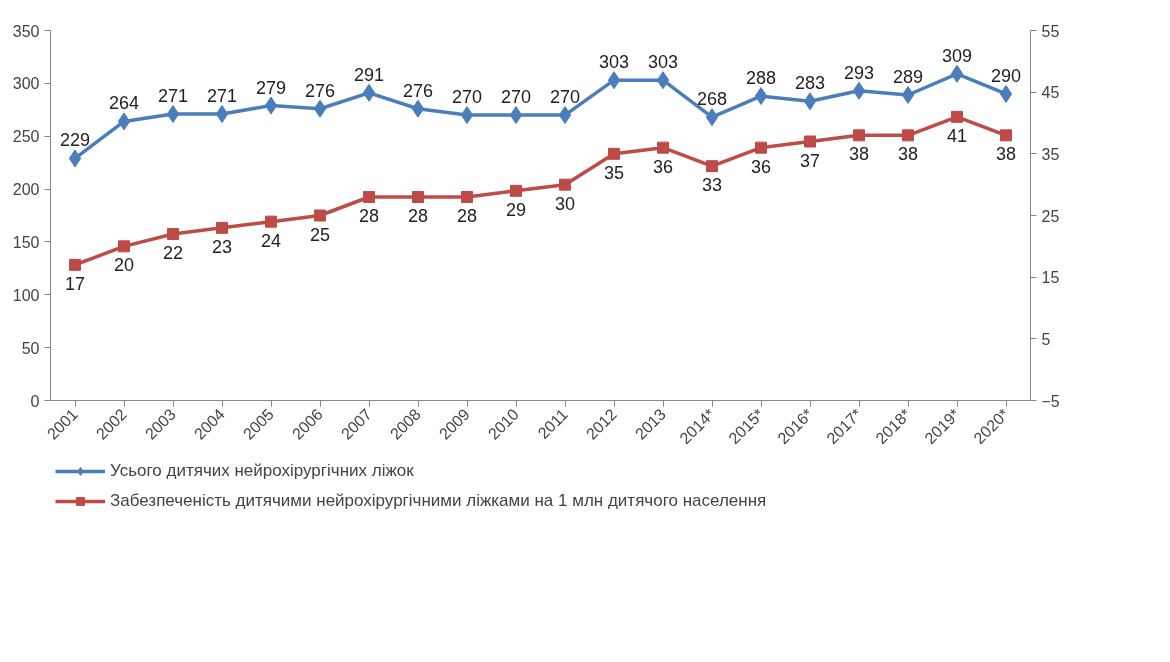  What do you see at coordinates (1050, 278) in the screenshot?
I see `y2-tick-label: 15` at bounding box center [1050, 278].